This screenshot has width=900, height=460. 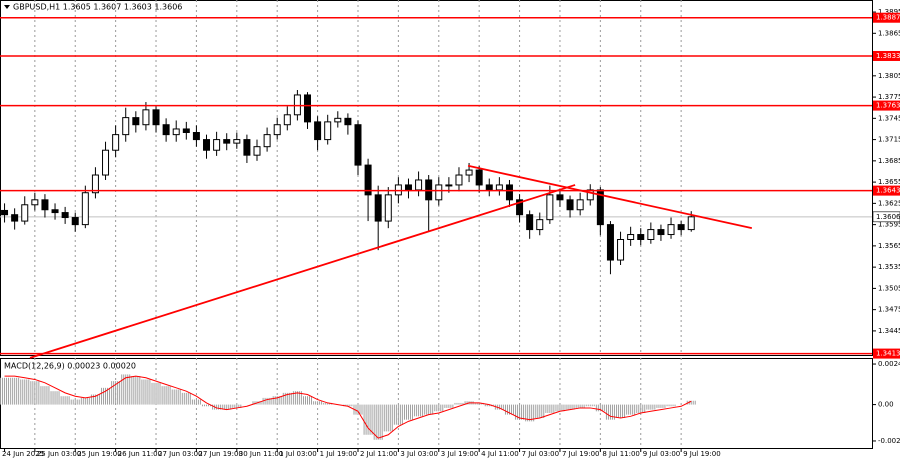 I want to click on x-tick-label: 25 Jun 03:00, so click(x=59, y=454).